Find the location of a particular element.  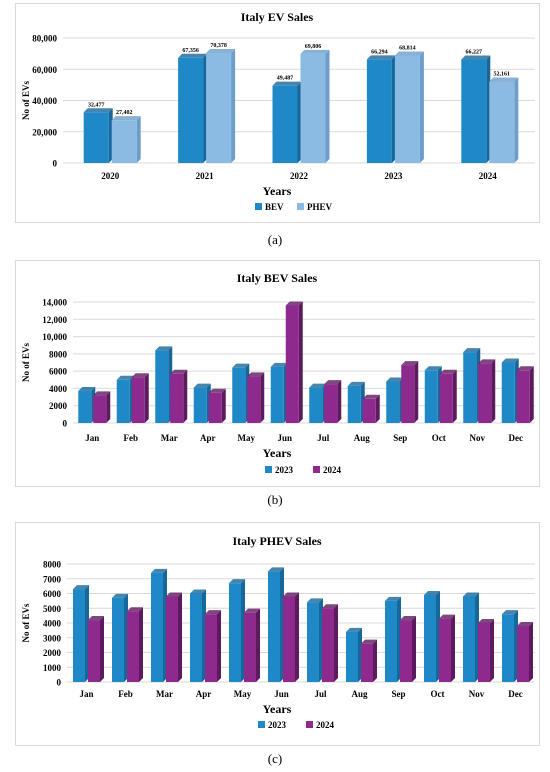

x-tick-label: Jun is located at coordinates (284, 438).